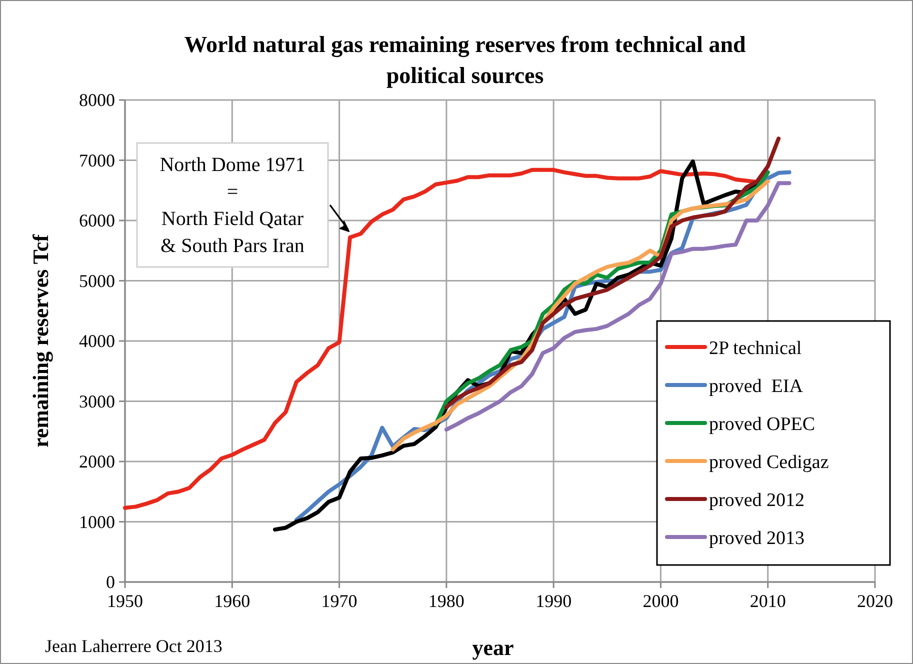 The image size is (913, 664). I want to click on x-tick-label: 2000, so click(660, 601).